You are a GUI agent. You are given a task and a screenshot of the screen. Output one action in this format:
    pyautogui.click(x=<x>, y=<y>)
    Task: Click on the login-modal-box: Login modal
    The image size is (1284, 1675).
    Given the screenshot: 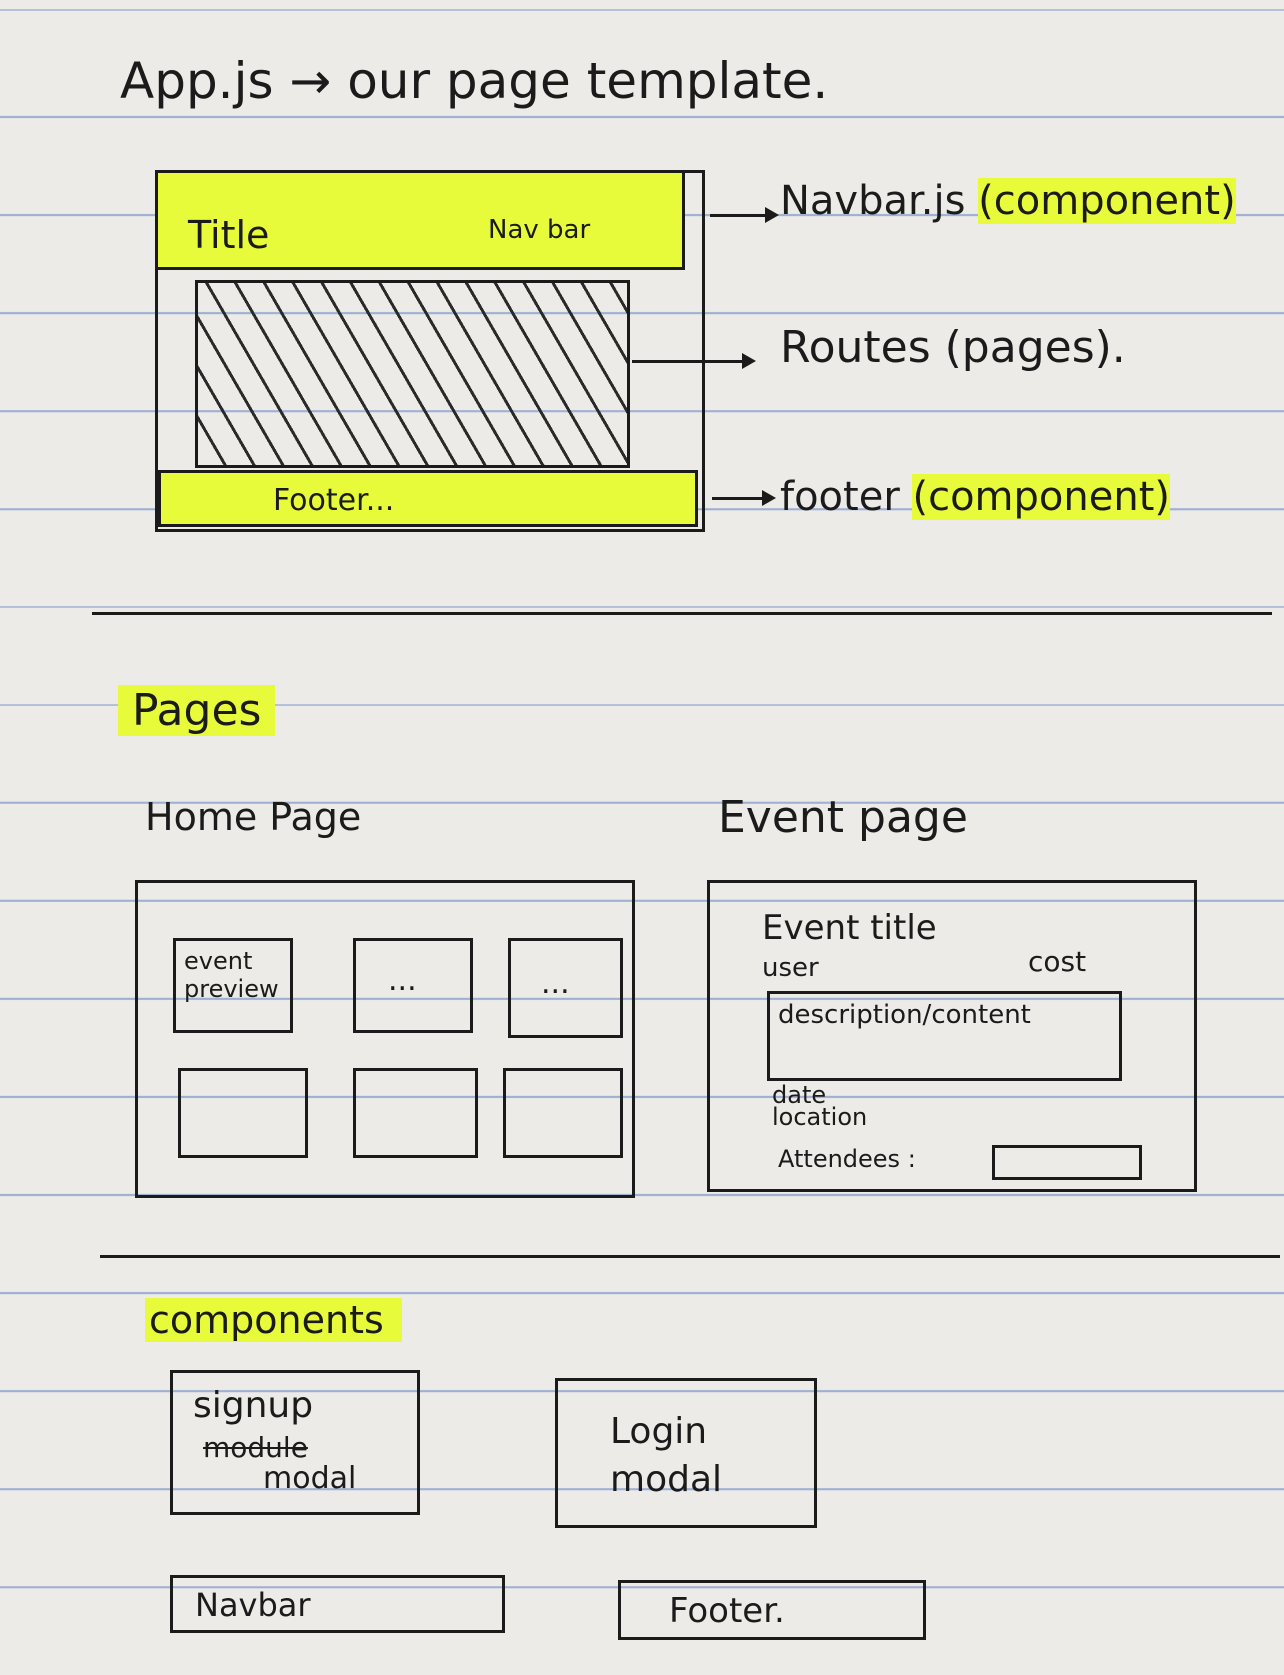 What is the action you would take?
    pyautogui.click(x=686, y=1453)
    